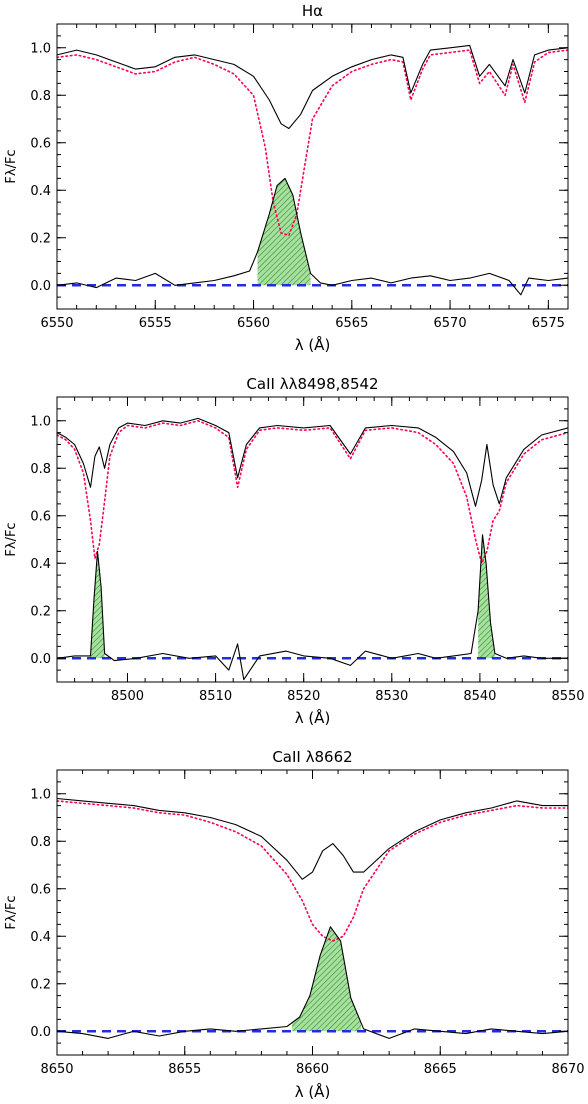 The image size is (588, 1104). I want to click on chart-title: CaII λλ8498,8542, so click(312, 384).